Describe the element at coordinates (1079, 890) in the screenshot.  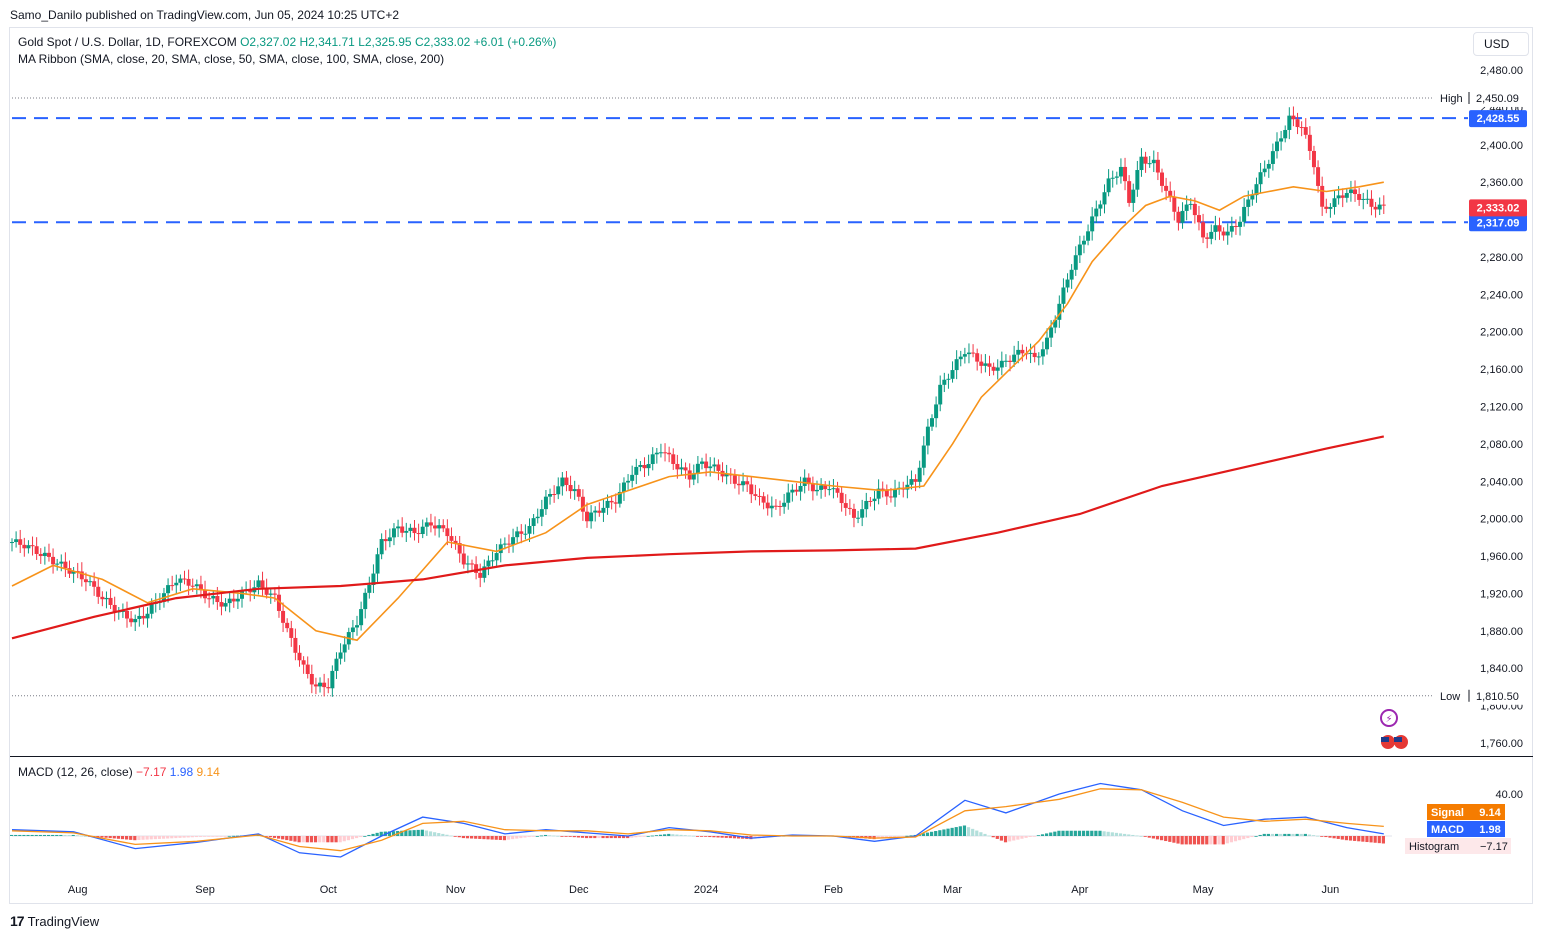
I see `time-tick-label: Apr` at that location.